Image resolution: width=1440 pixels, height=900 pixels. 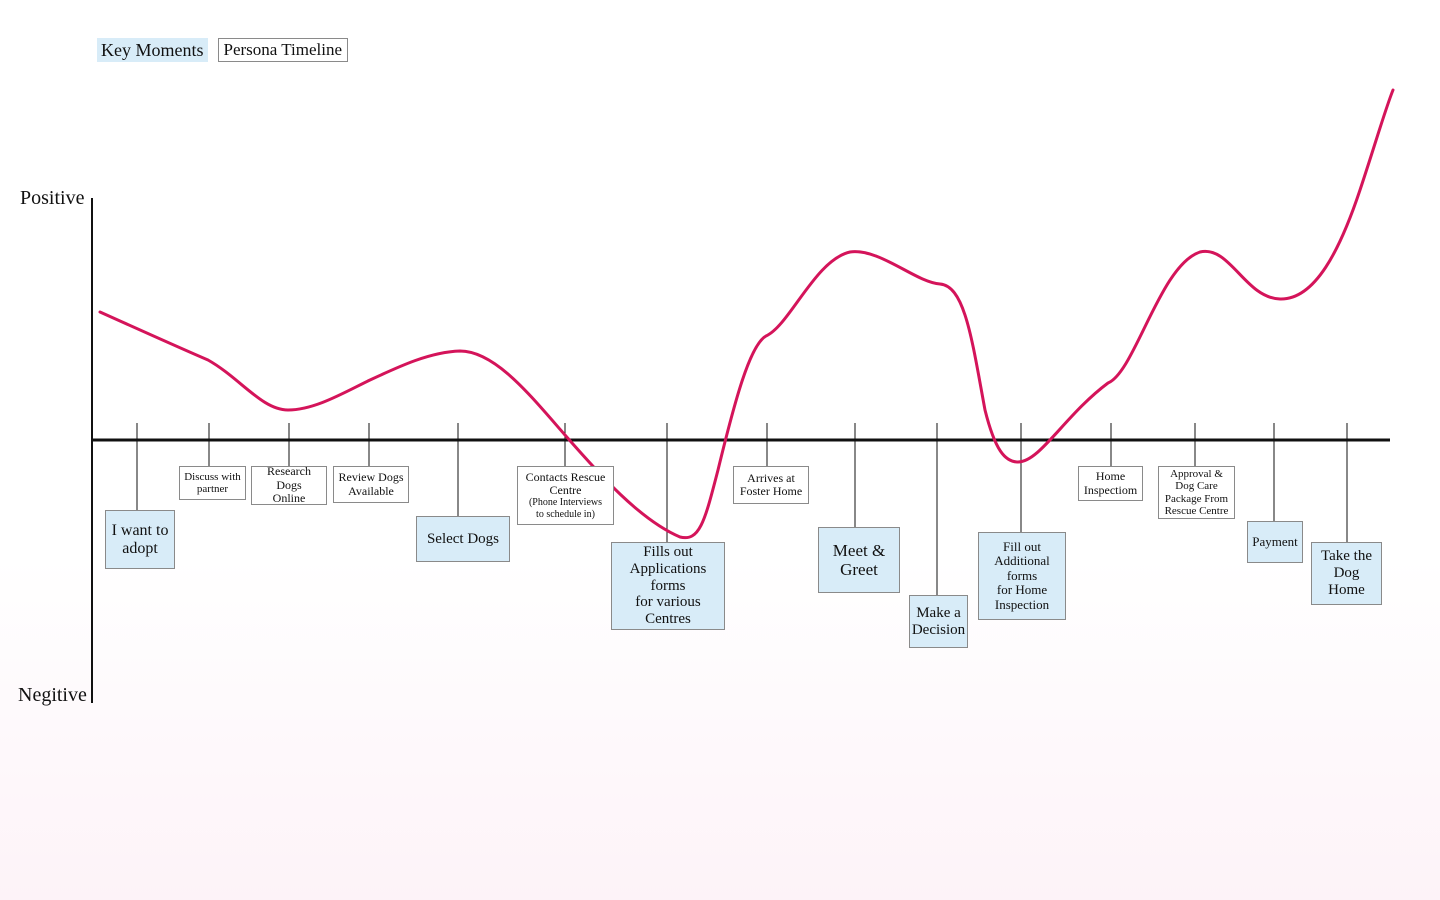 I want to click on moment-home-inspection: Home Inspectiom, so click(x=1110, y=483).